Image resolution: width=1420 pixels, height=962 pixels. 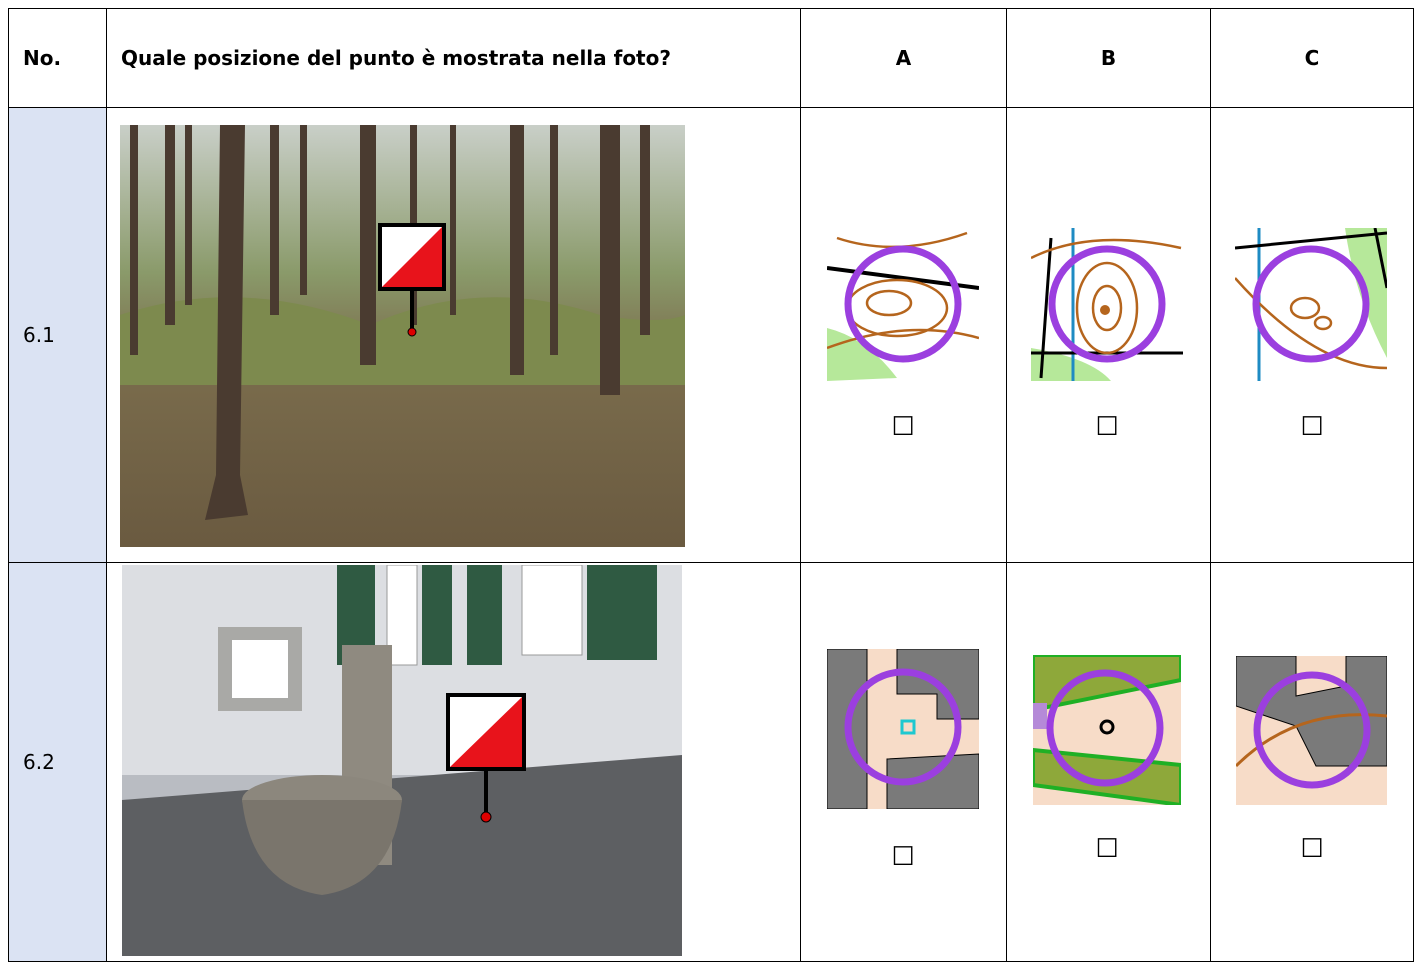 What do you see at coordinates (903, 58) in the screenshot?
I see `header-cell: A` at bounding box center [903, 58].